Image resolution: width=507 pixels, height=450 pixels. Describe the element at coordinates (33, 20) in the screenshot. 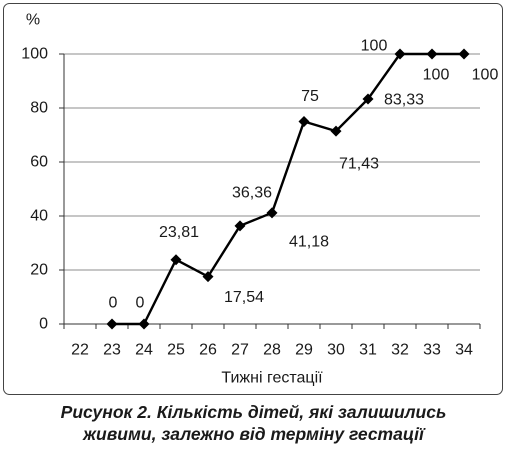

I see `y-axis-title: %` at that location.